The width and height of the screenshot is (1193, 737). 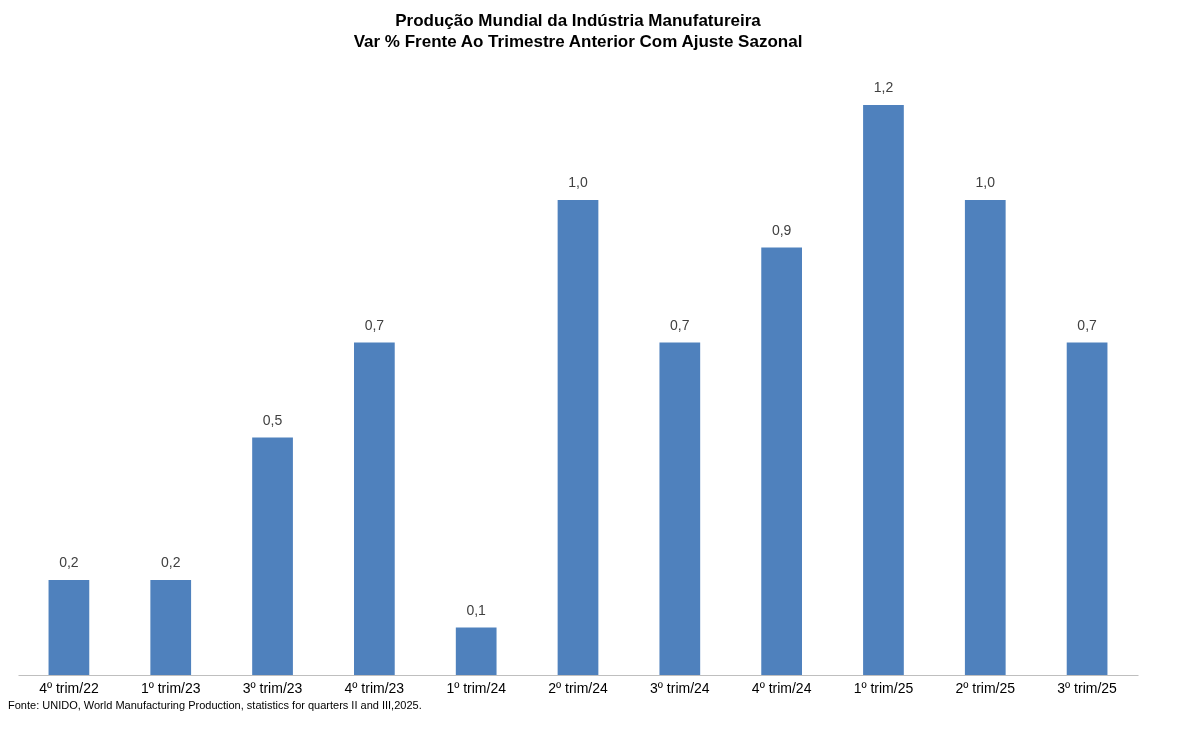 What do you see at coordinates (170, 687) in the screenshot?
I see `x-tick-label: 1º trim/23` at bounding box center [170, 687].